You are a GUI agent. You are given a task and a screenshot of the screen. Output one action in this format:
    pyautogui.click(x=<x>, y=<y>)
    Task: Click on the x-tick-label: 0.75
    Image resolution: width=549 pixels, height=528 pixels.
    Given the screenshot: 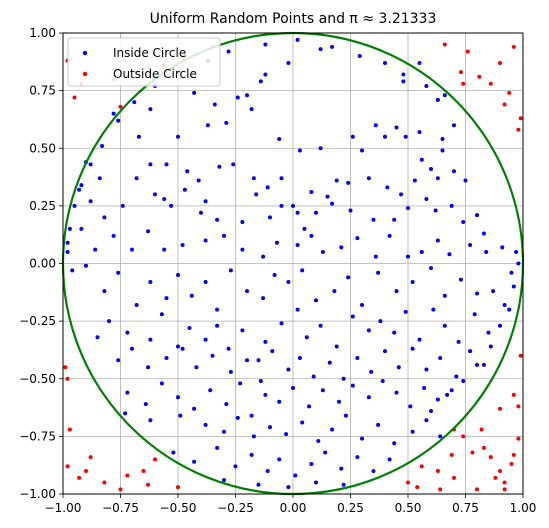 What is the action you would take?
    pyautogui.click(x=465, y=508)
    